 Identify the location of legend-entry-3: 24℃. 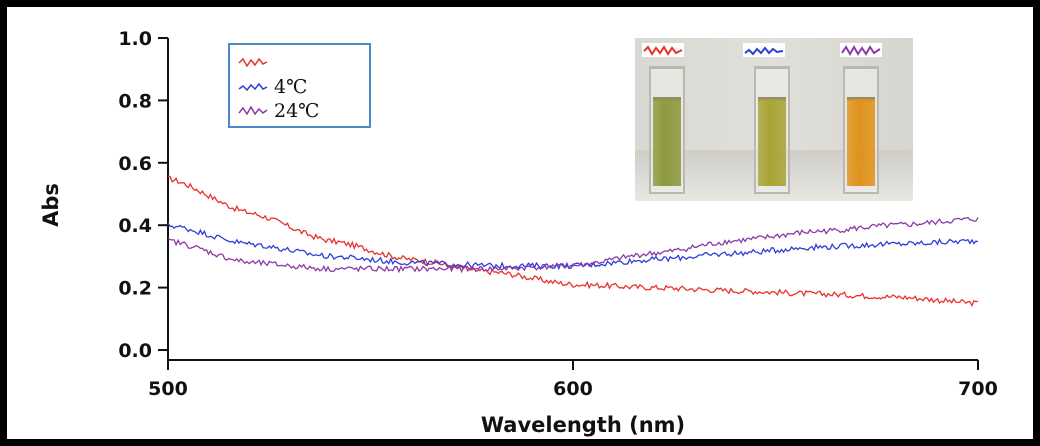
(278, 111).